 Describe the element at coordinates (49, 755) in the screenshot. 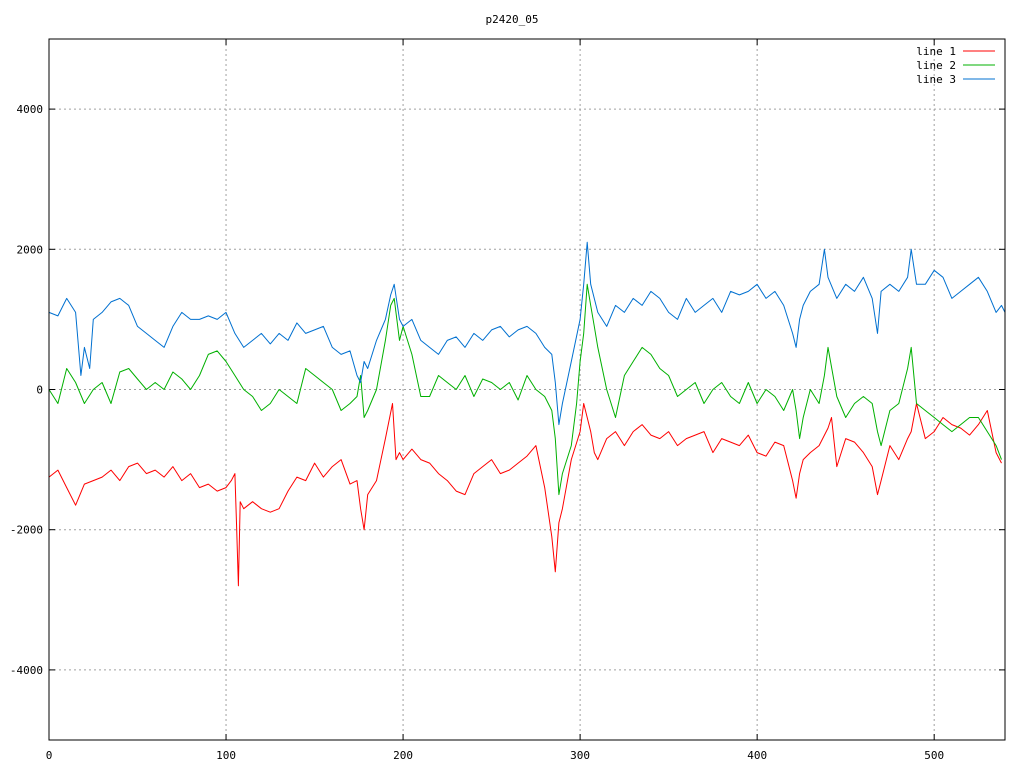

I see `x-tick-label: 0` at that location.